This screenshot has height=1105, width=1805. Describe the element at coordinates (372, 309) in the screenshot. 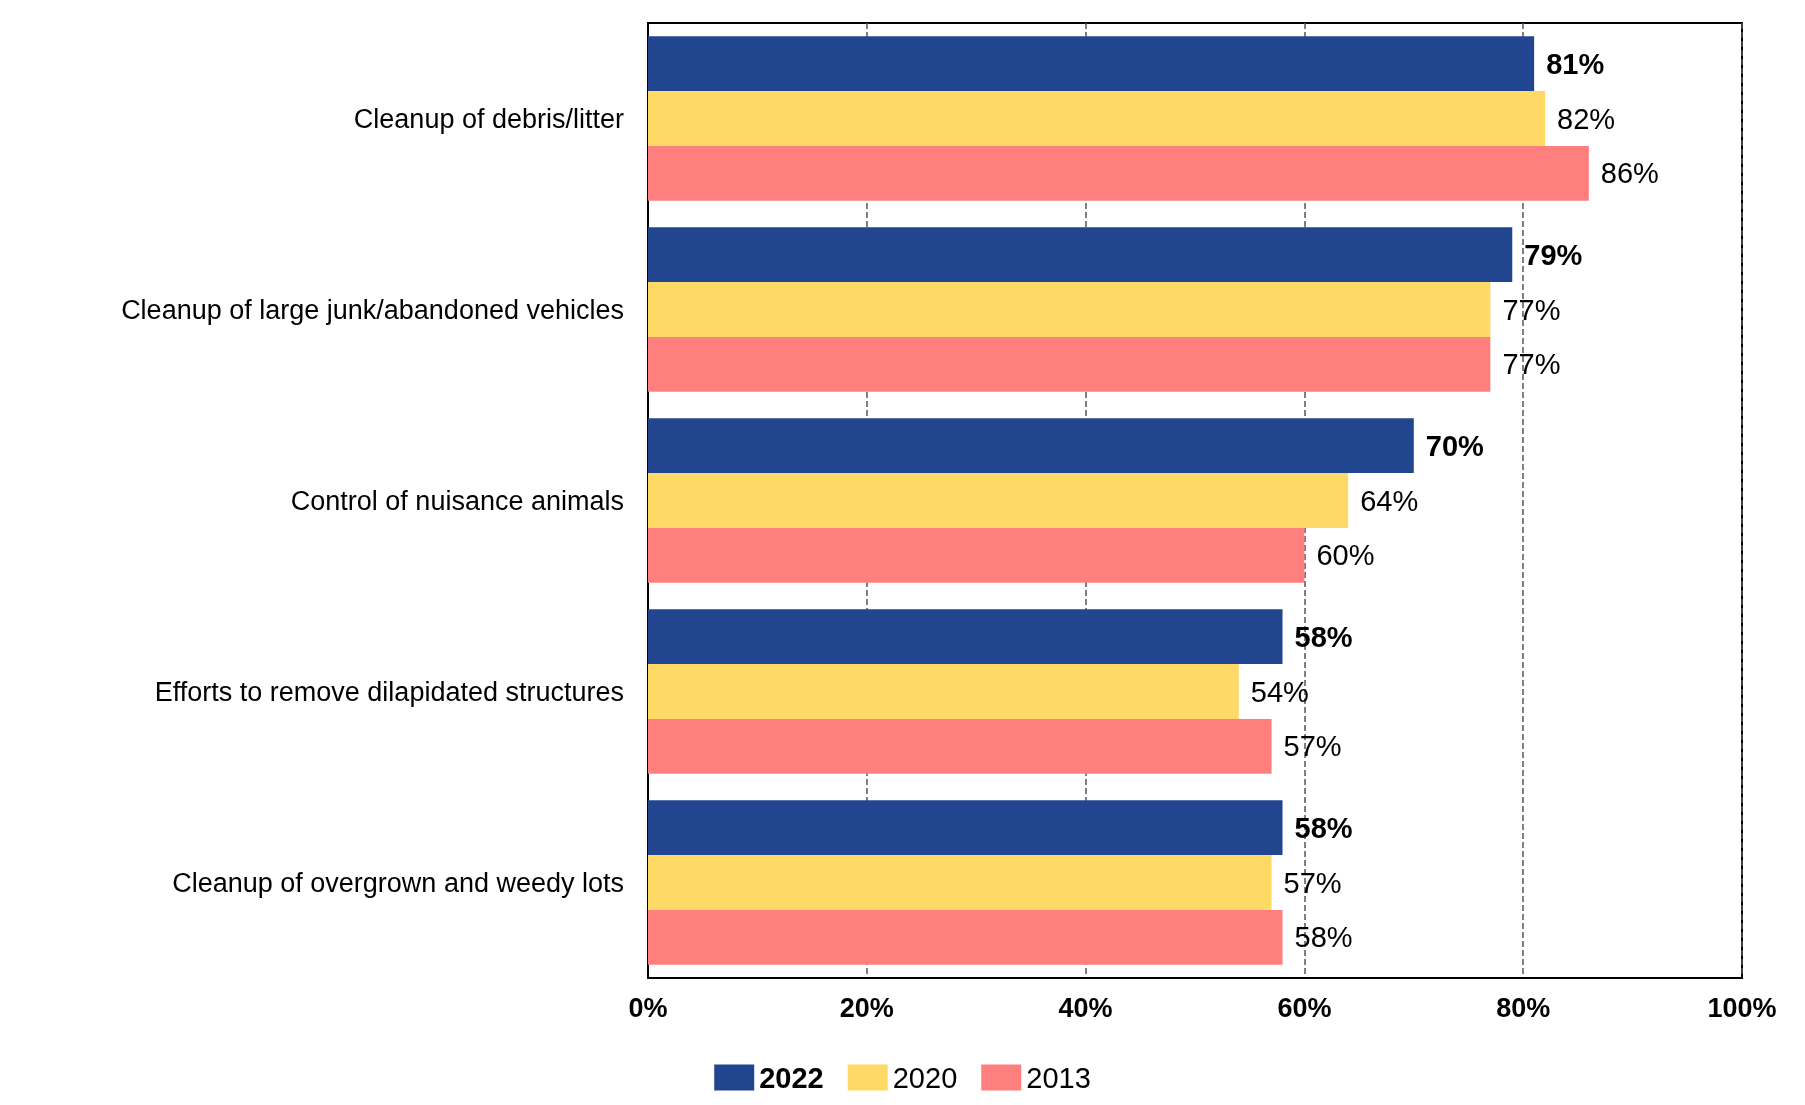

I see `y-tick-label: Cleanup of large junk/abandoned vehicles` at that location.